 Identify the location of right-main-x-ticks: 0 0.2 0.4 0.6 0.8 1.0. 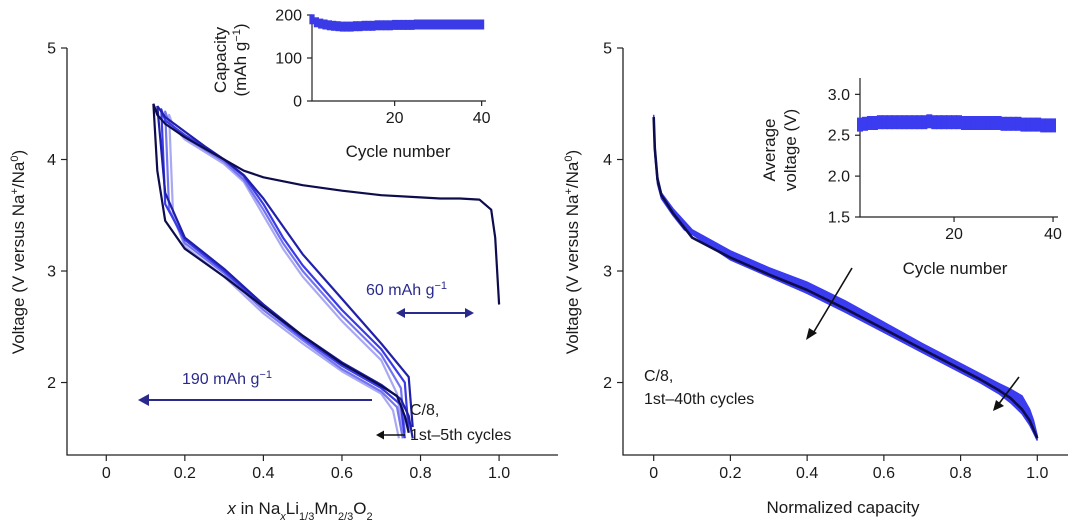
(849, 468).